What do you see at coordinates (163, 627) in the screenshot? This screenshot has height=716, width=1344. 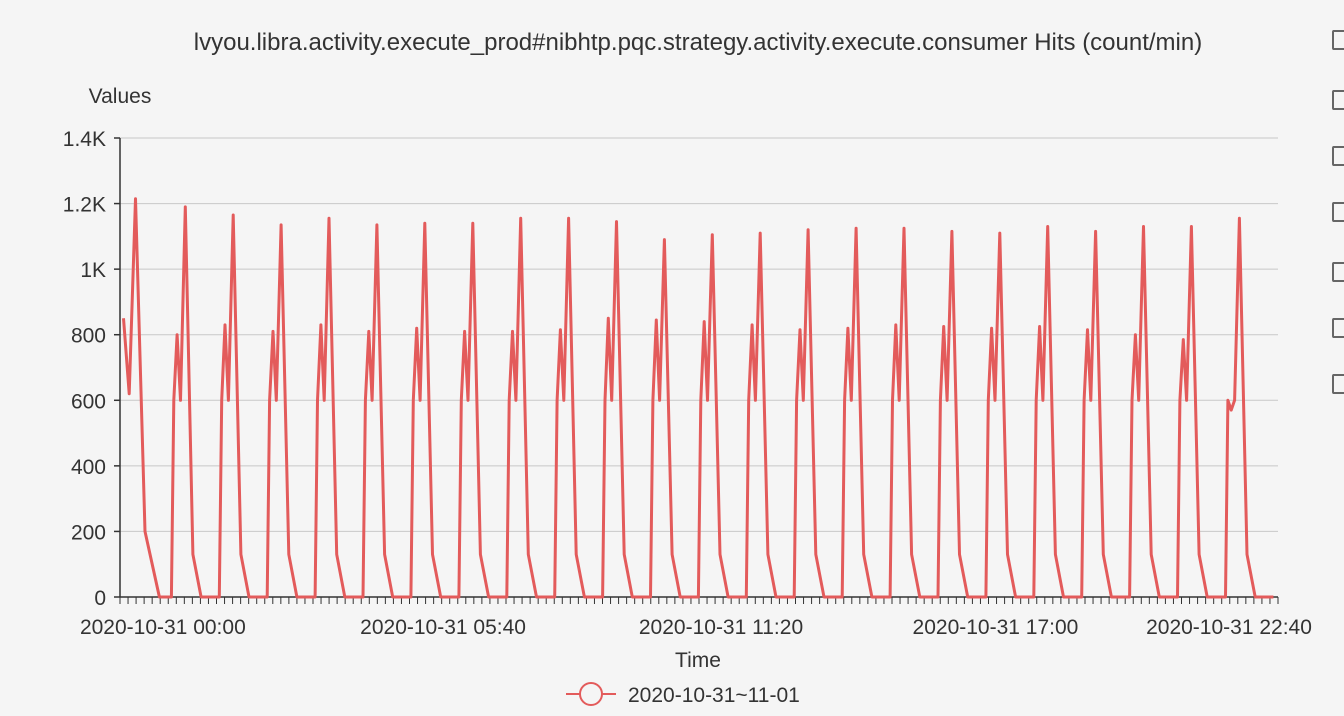 I see `x-tick-label: 2020-10-31 00:00` at bounding box center [163, 627].